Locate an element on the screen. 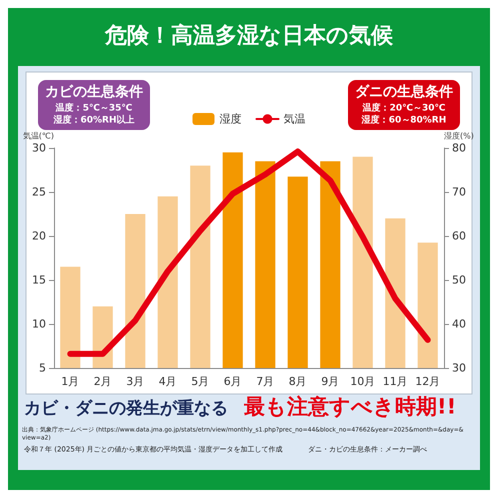  y2-tick-label: 50 is located at coordinates (459, 280).